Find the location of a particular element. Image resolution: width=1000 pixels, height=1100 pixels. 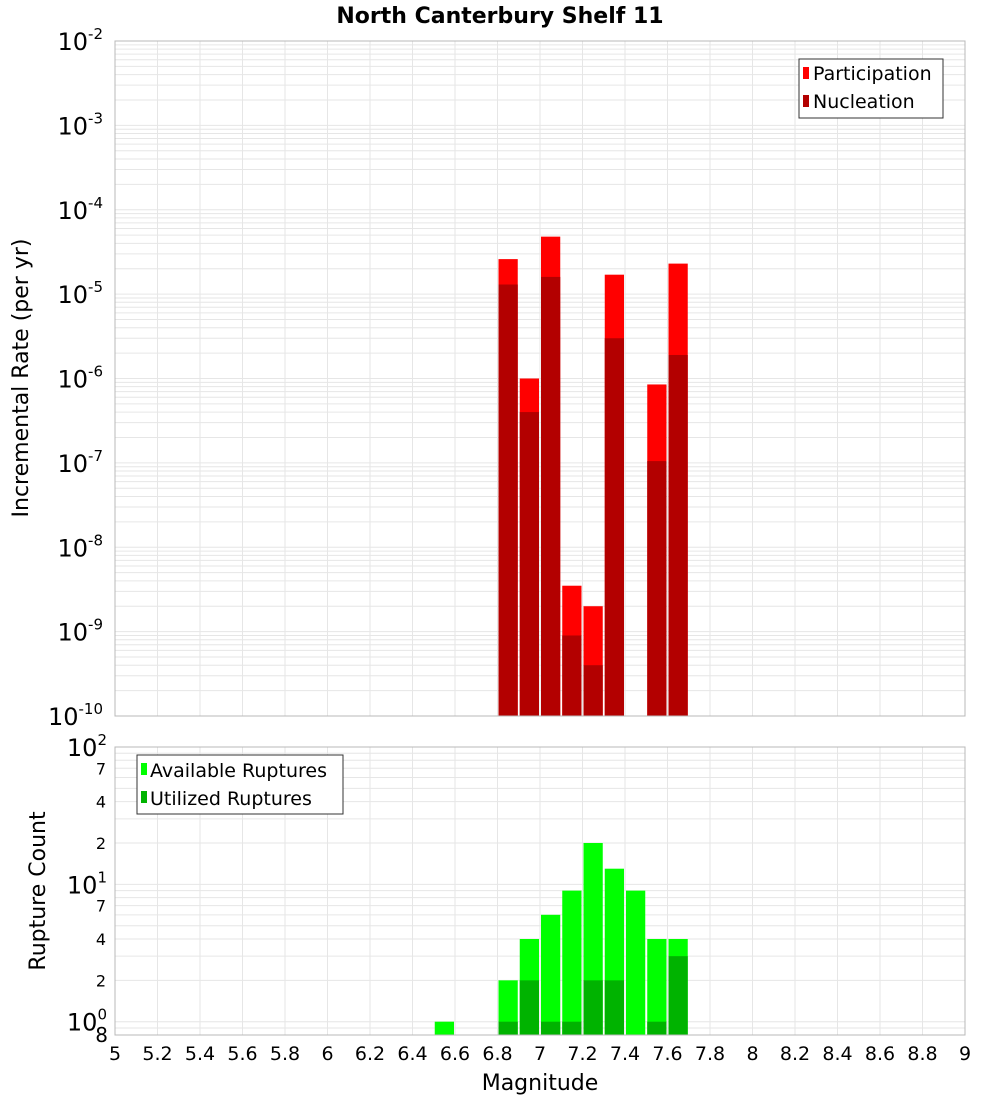

x-tick-label: 8 is located at coordinates (752, 1054).